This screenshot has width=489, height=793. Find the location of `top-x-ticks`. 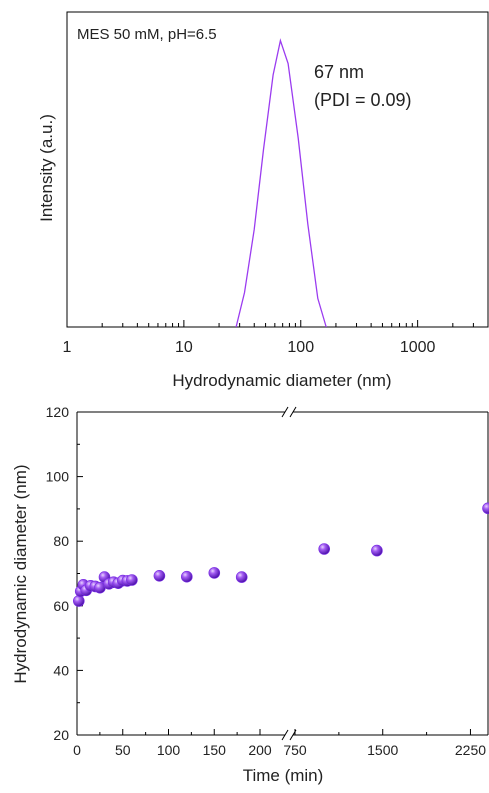

top-x-ticks is located at coordinates (277, 323).